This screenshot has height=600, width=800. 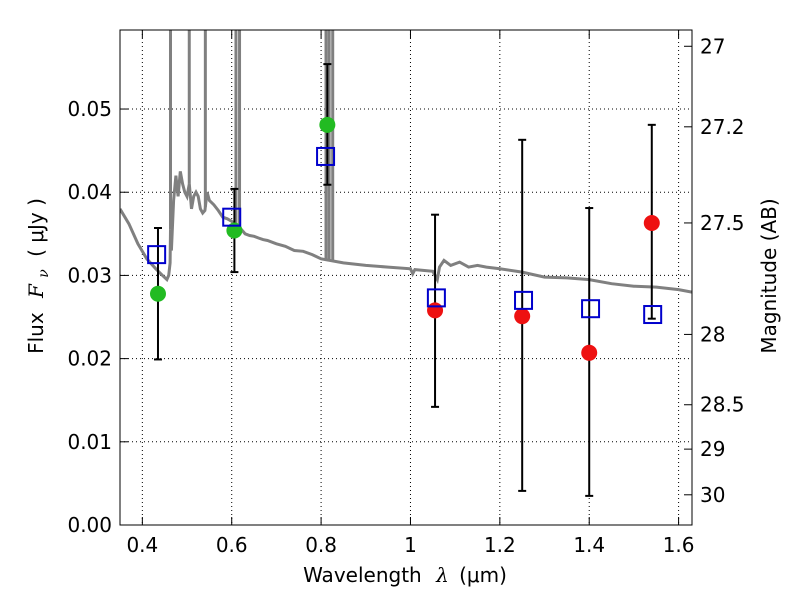 What do you see at coordinates (44, 273) in the screenshot?
I see `y-axis-label-sub: ν` at bounding box center [44, 273].